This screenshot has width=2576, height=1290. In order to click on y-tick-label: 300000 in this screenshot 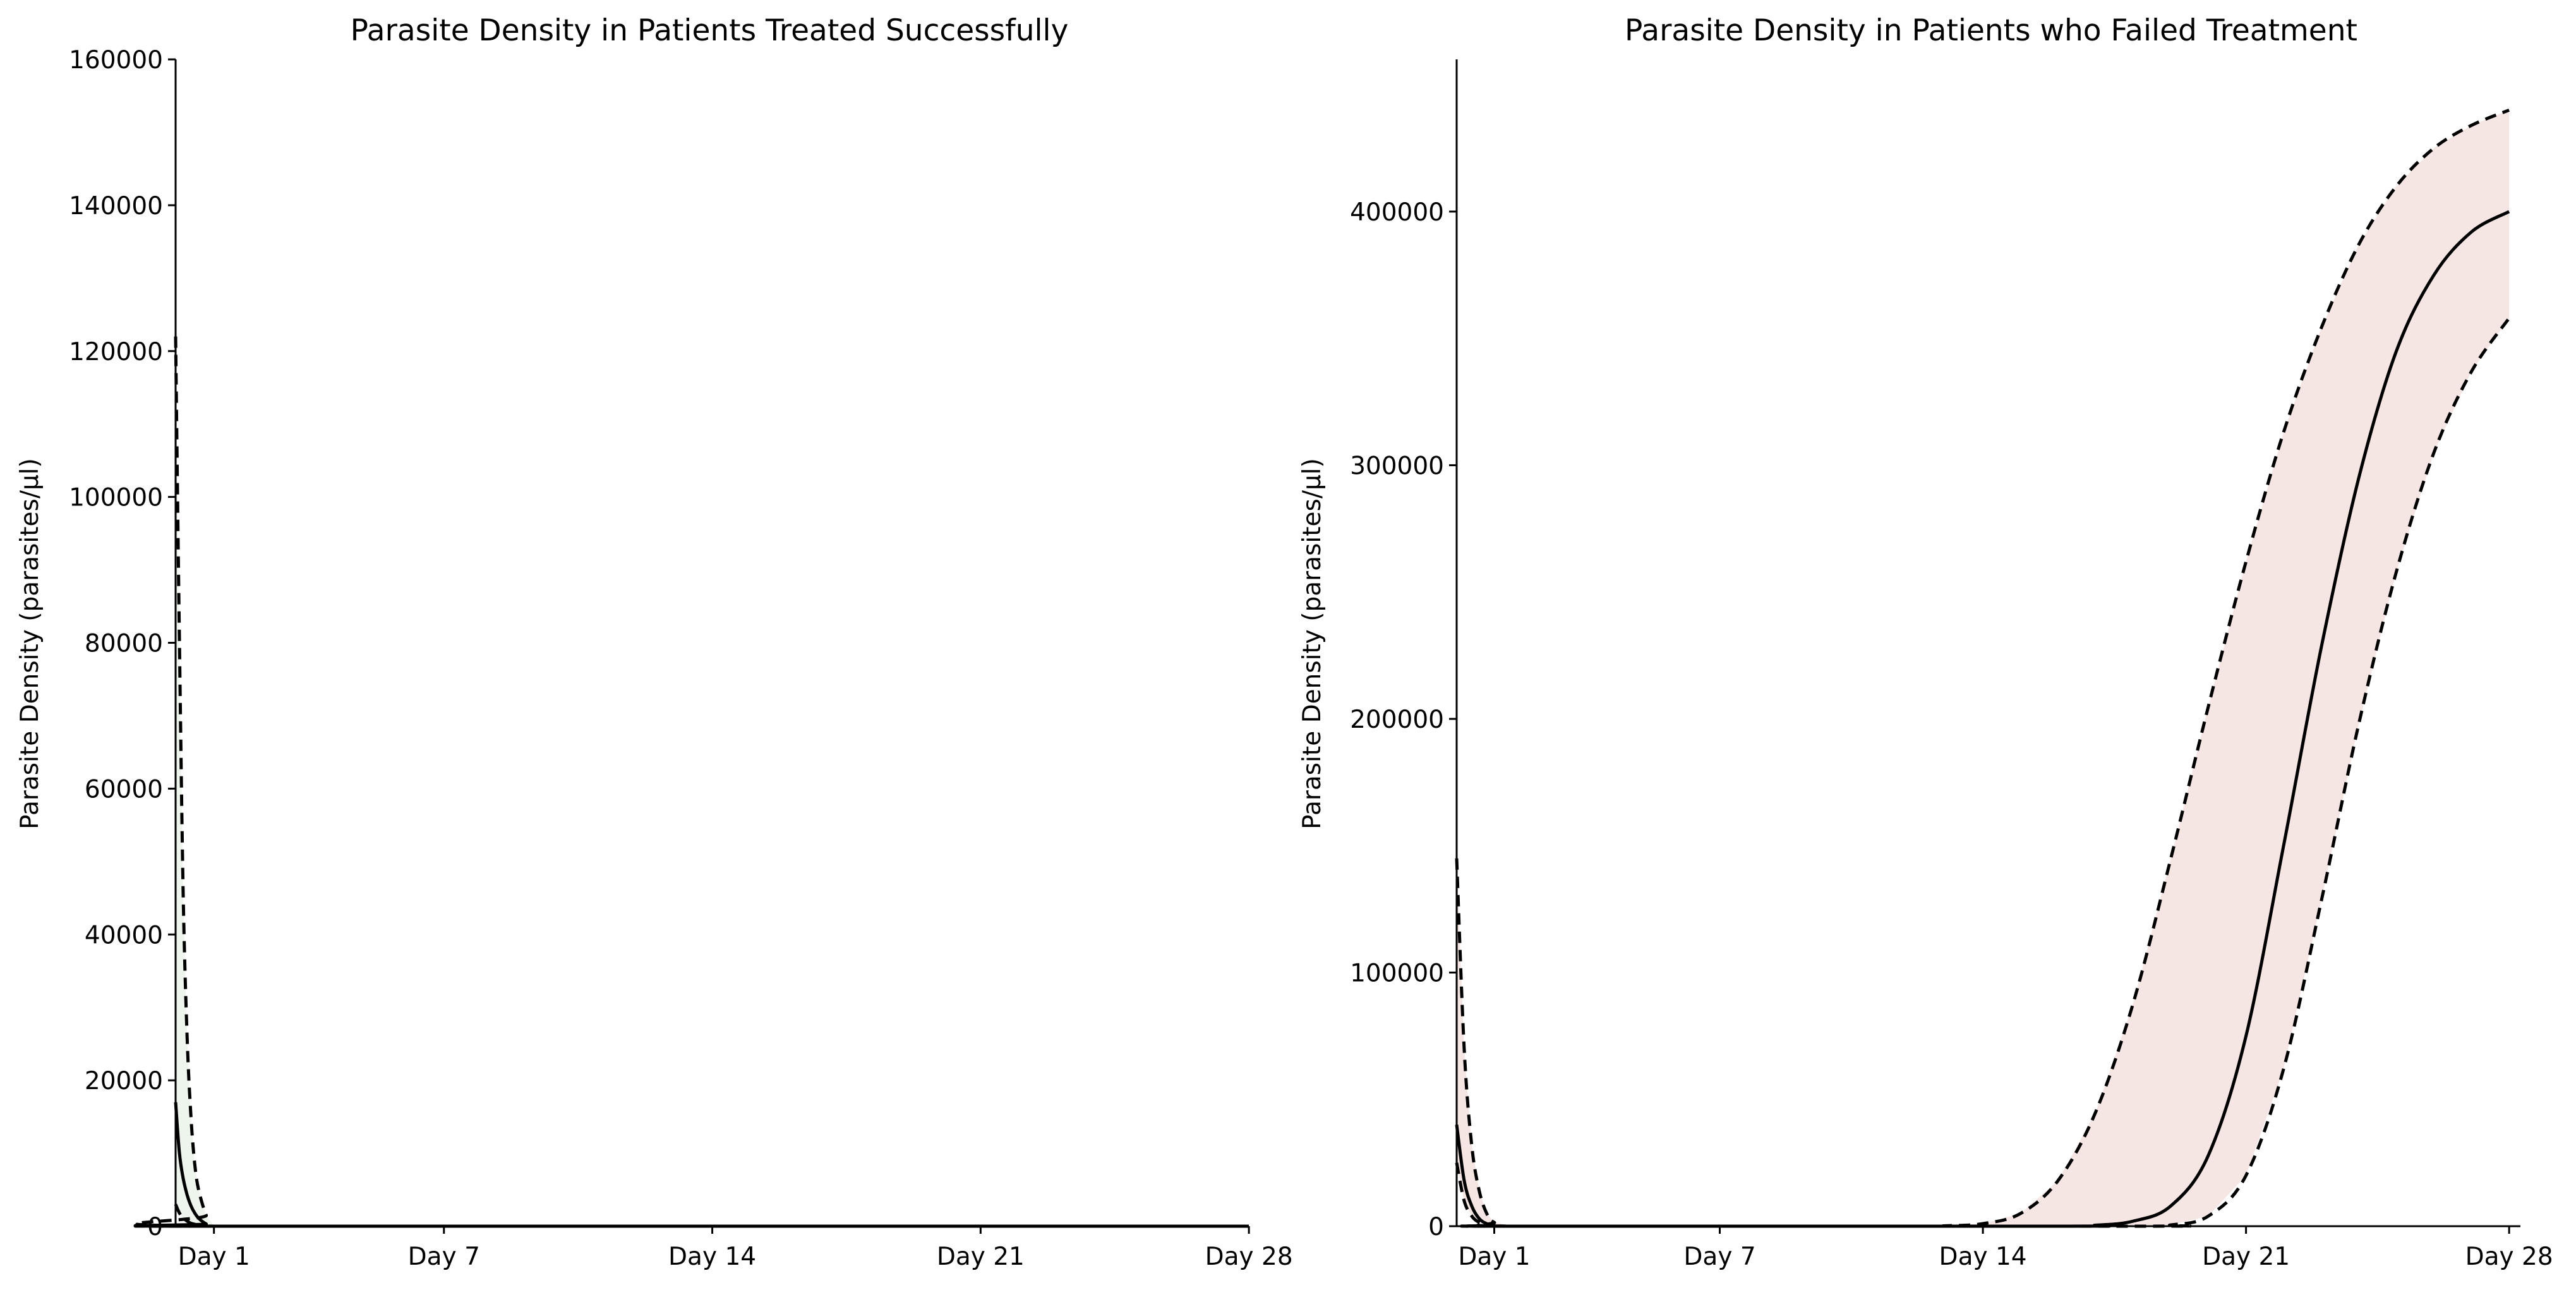, I will do `click(1397, 466)`.